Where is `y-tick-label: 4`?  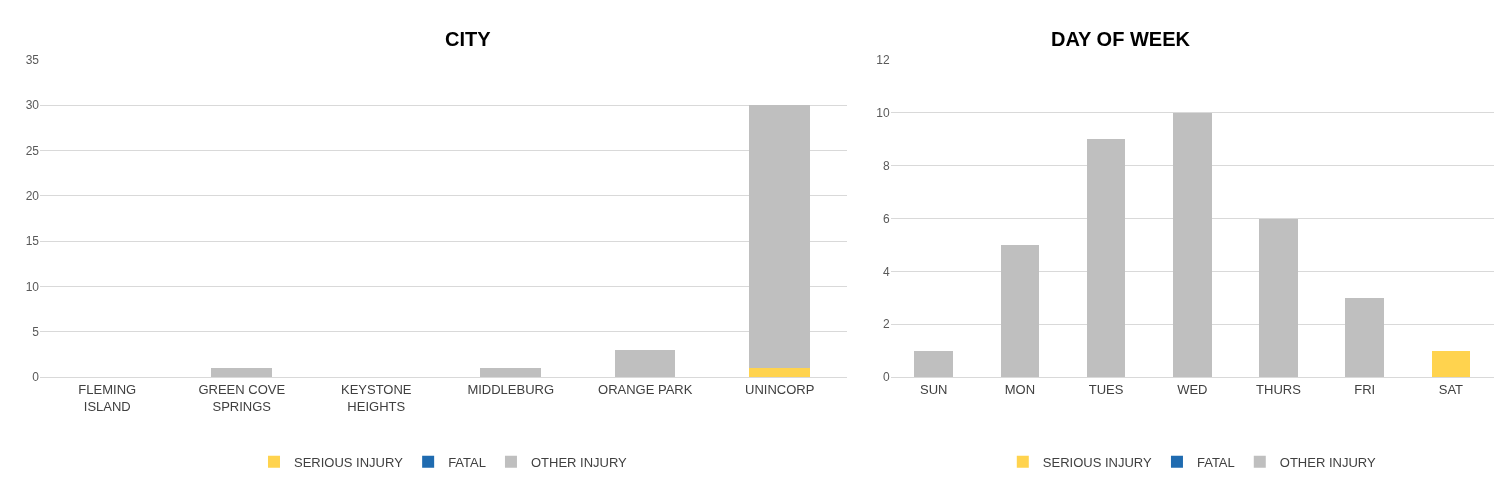 y-tick-label: 4 is located at coordinates (886, 271).